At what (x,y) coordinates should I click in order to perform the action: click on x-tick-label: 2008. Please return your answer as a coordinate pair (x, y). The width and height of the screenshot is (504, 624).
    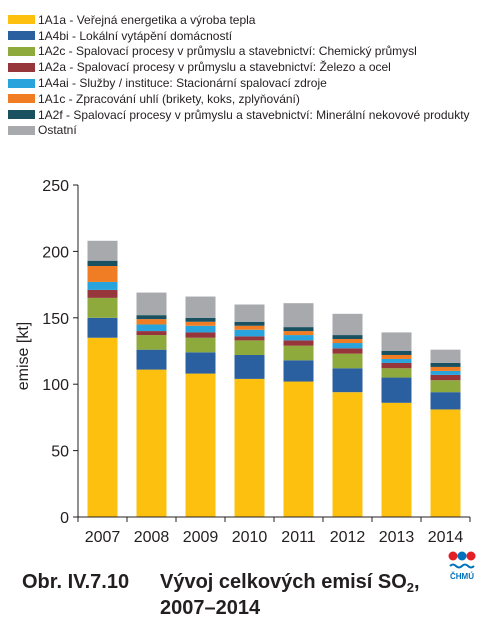
    Looking at the image, I should click on (152, 537).